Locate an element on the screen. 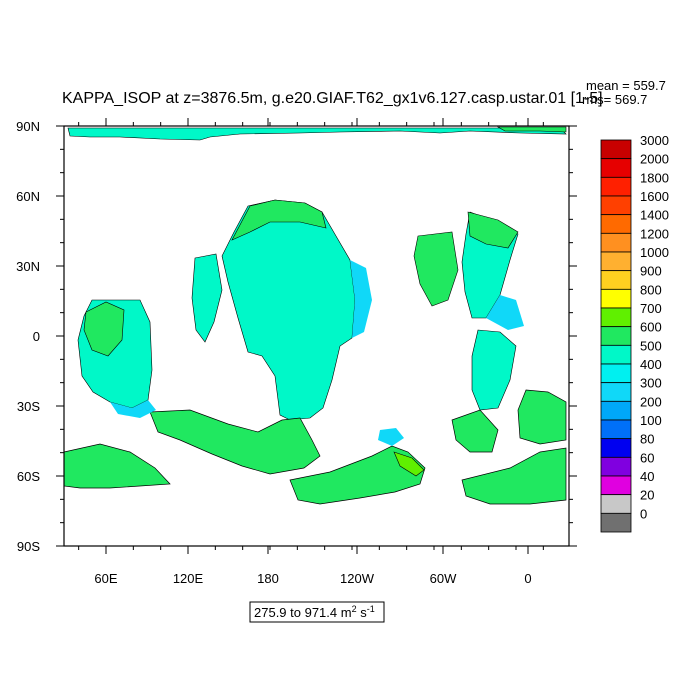  colorbar-label: 900 is located at coordinates (651, 271).